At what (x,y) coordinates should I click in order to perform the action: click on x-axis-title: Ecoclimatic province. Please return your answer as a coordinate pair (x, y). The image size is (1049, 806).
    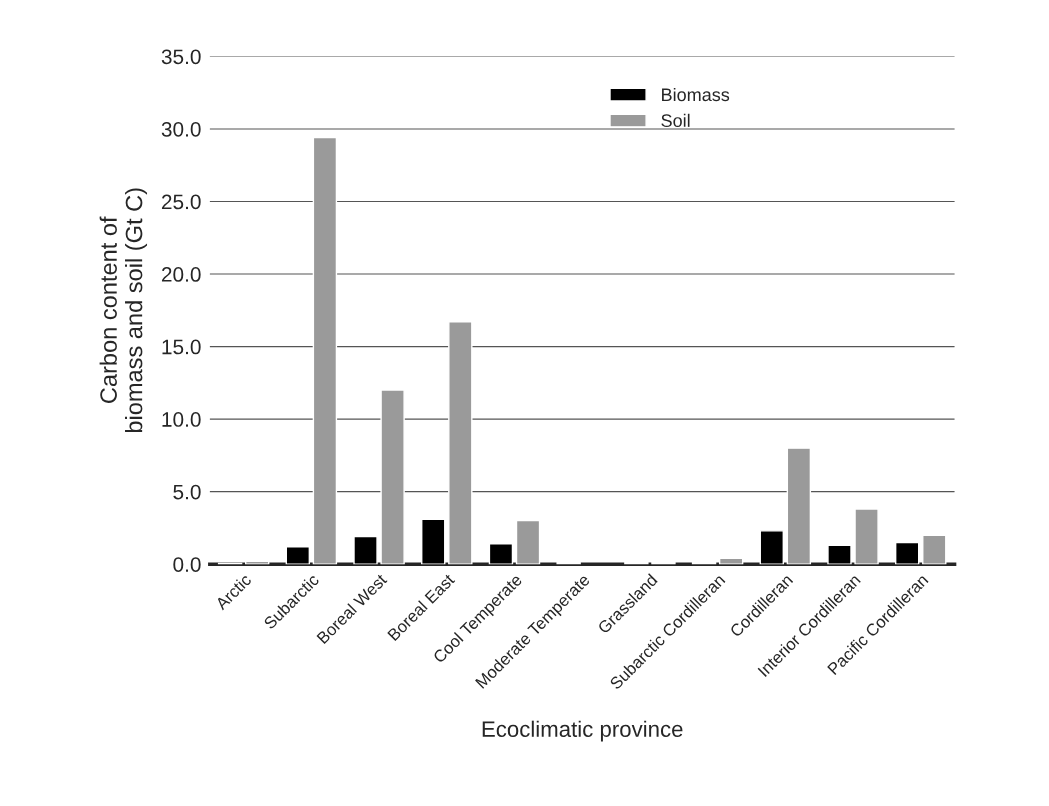
    Looking at the image, I should click on (582, 731).